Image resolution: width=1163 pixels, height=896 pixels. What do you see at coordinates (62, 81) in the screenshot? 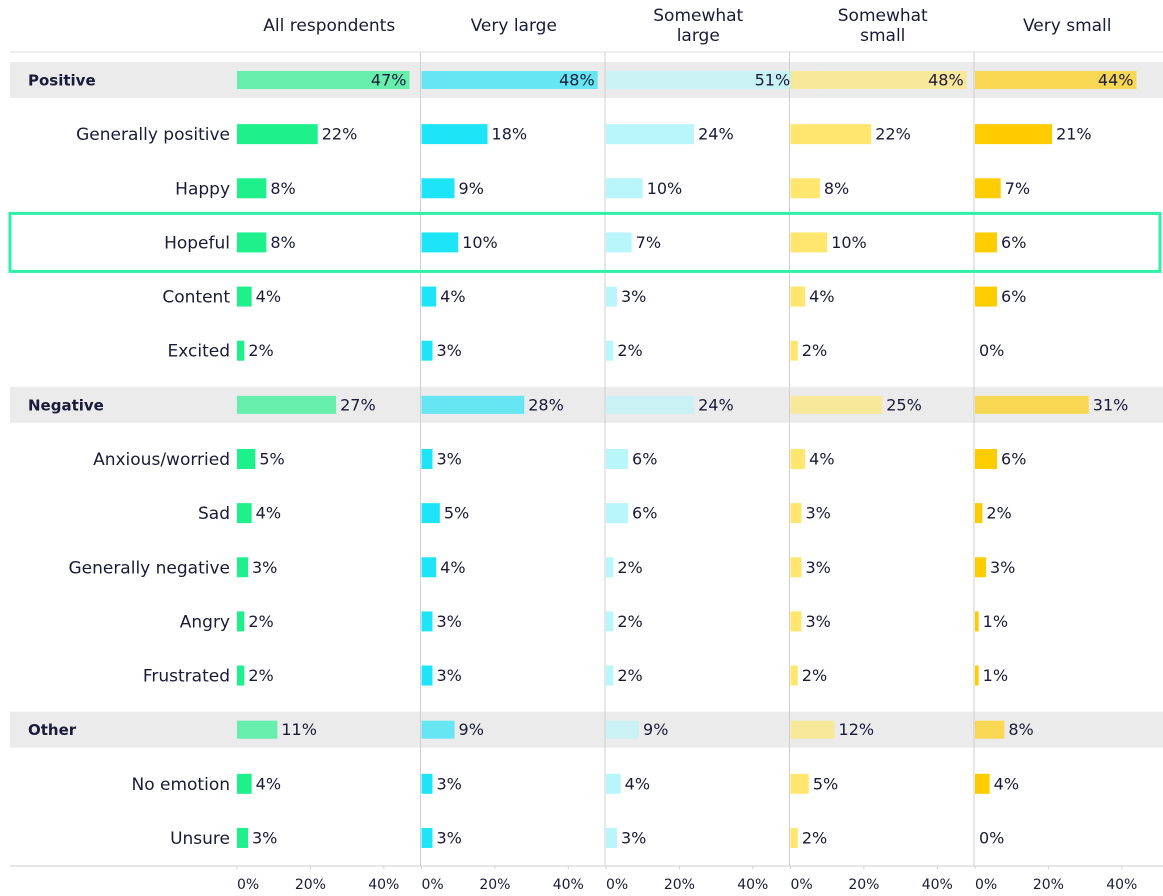
I see `group-label: Positive` at bounding box center [62, 81].